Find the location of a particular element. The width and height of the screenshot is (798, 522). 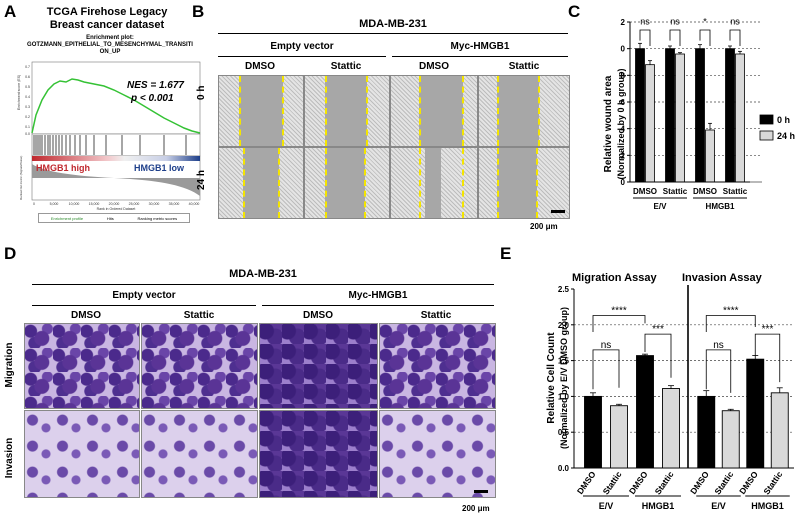

panel-b-cond-2: Stattic is located at coordinates (346, 66).